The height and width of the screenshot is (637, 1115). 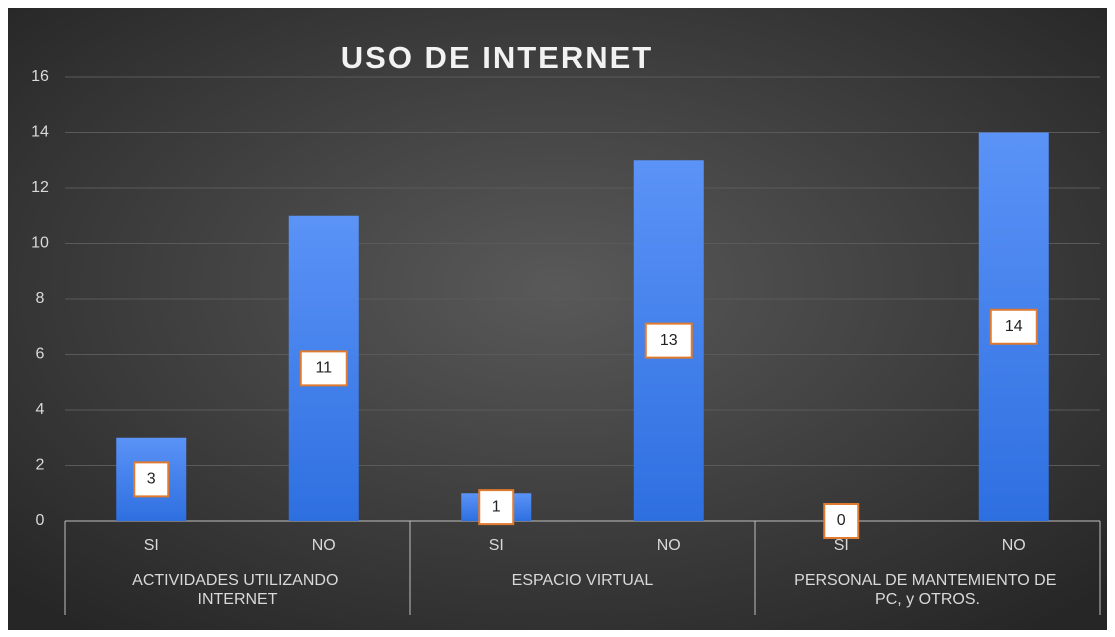 I want to click on data-label: 3, so click(x=151, y=479).